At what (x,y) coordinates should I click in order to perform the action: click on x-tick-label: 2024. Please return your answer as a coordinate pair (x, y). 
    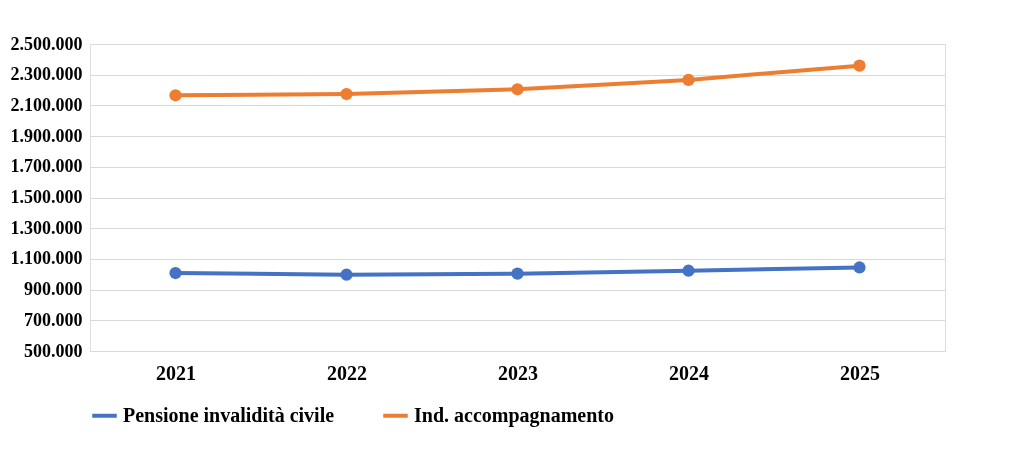
    Looking at the image, I should click on (689, 372).